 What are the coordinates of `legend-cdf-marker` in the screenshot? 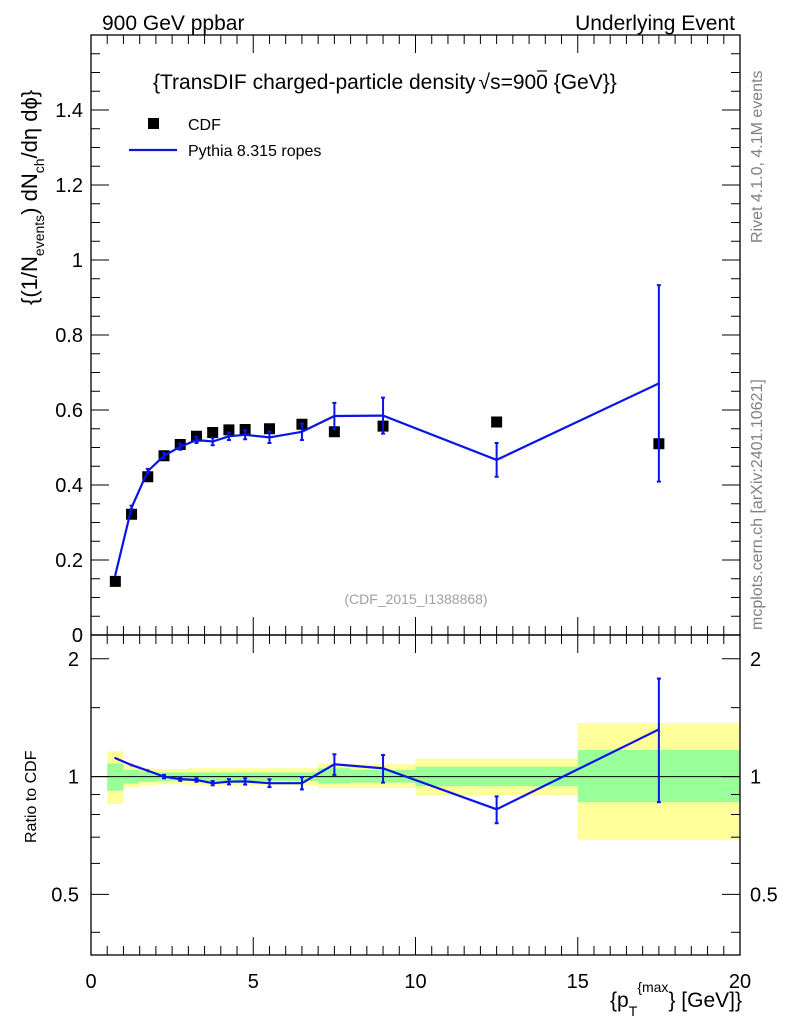 It's located at (153, 123).